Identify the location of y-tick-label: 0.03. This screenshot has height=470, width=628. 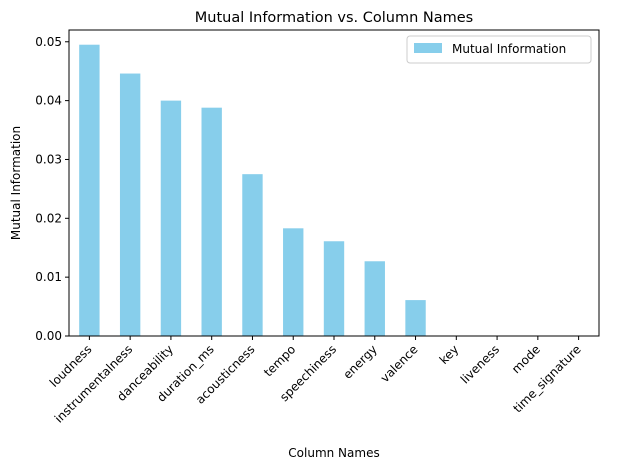
(48, 159).